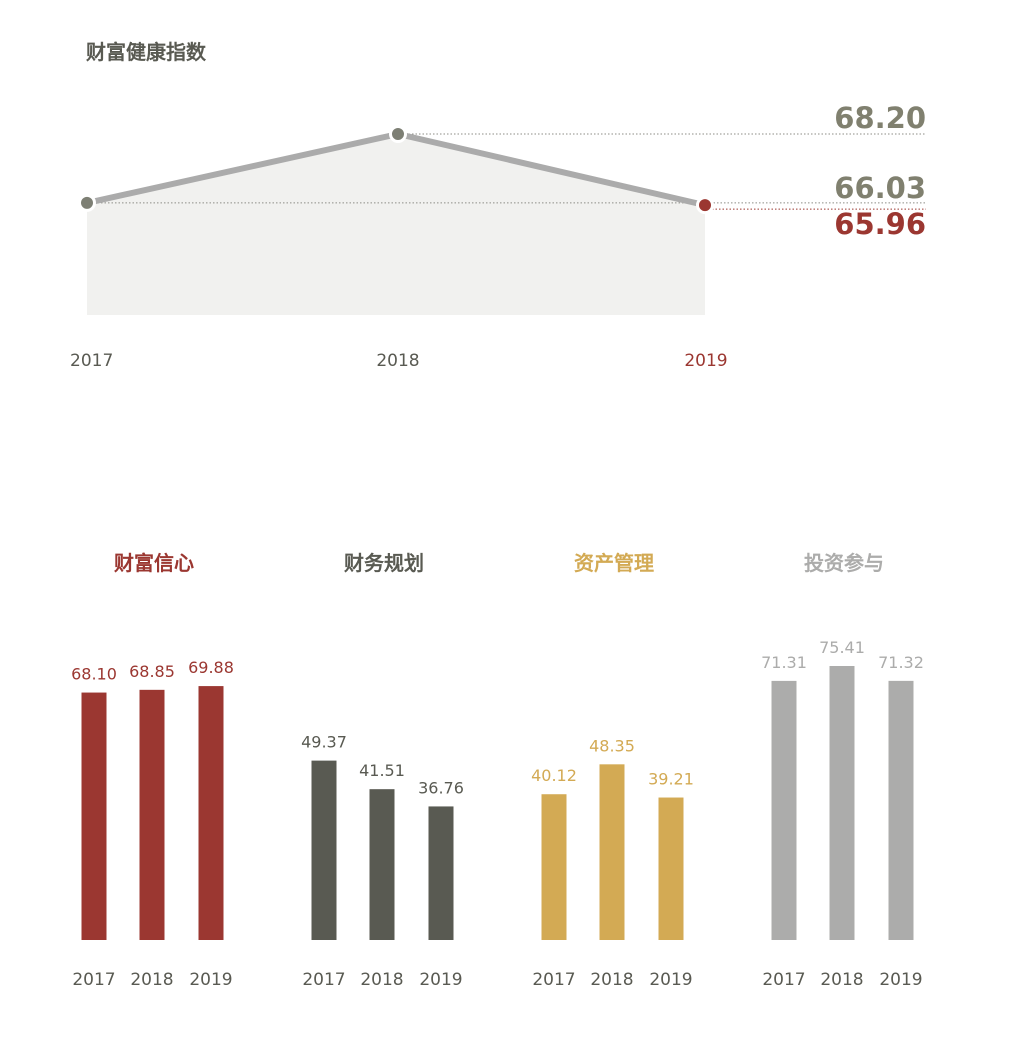  What do you see at coordinates (614, 563) in the screenshot?
I see `bar-group-title: 资产管理` at bounding box center [614, 563].